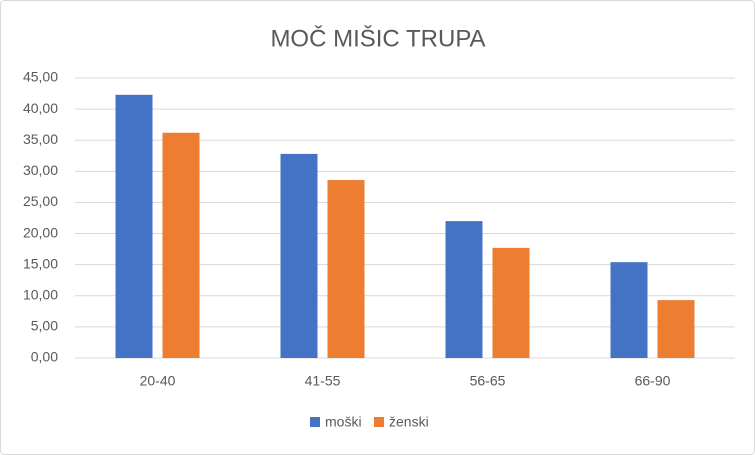 This screenshot has width=755, height=455. Describe the element at coordinates (44, 357) in the screenshot. I see `y-tick-label: 0,00` at that location.